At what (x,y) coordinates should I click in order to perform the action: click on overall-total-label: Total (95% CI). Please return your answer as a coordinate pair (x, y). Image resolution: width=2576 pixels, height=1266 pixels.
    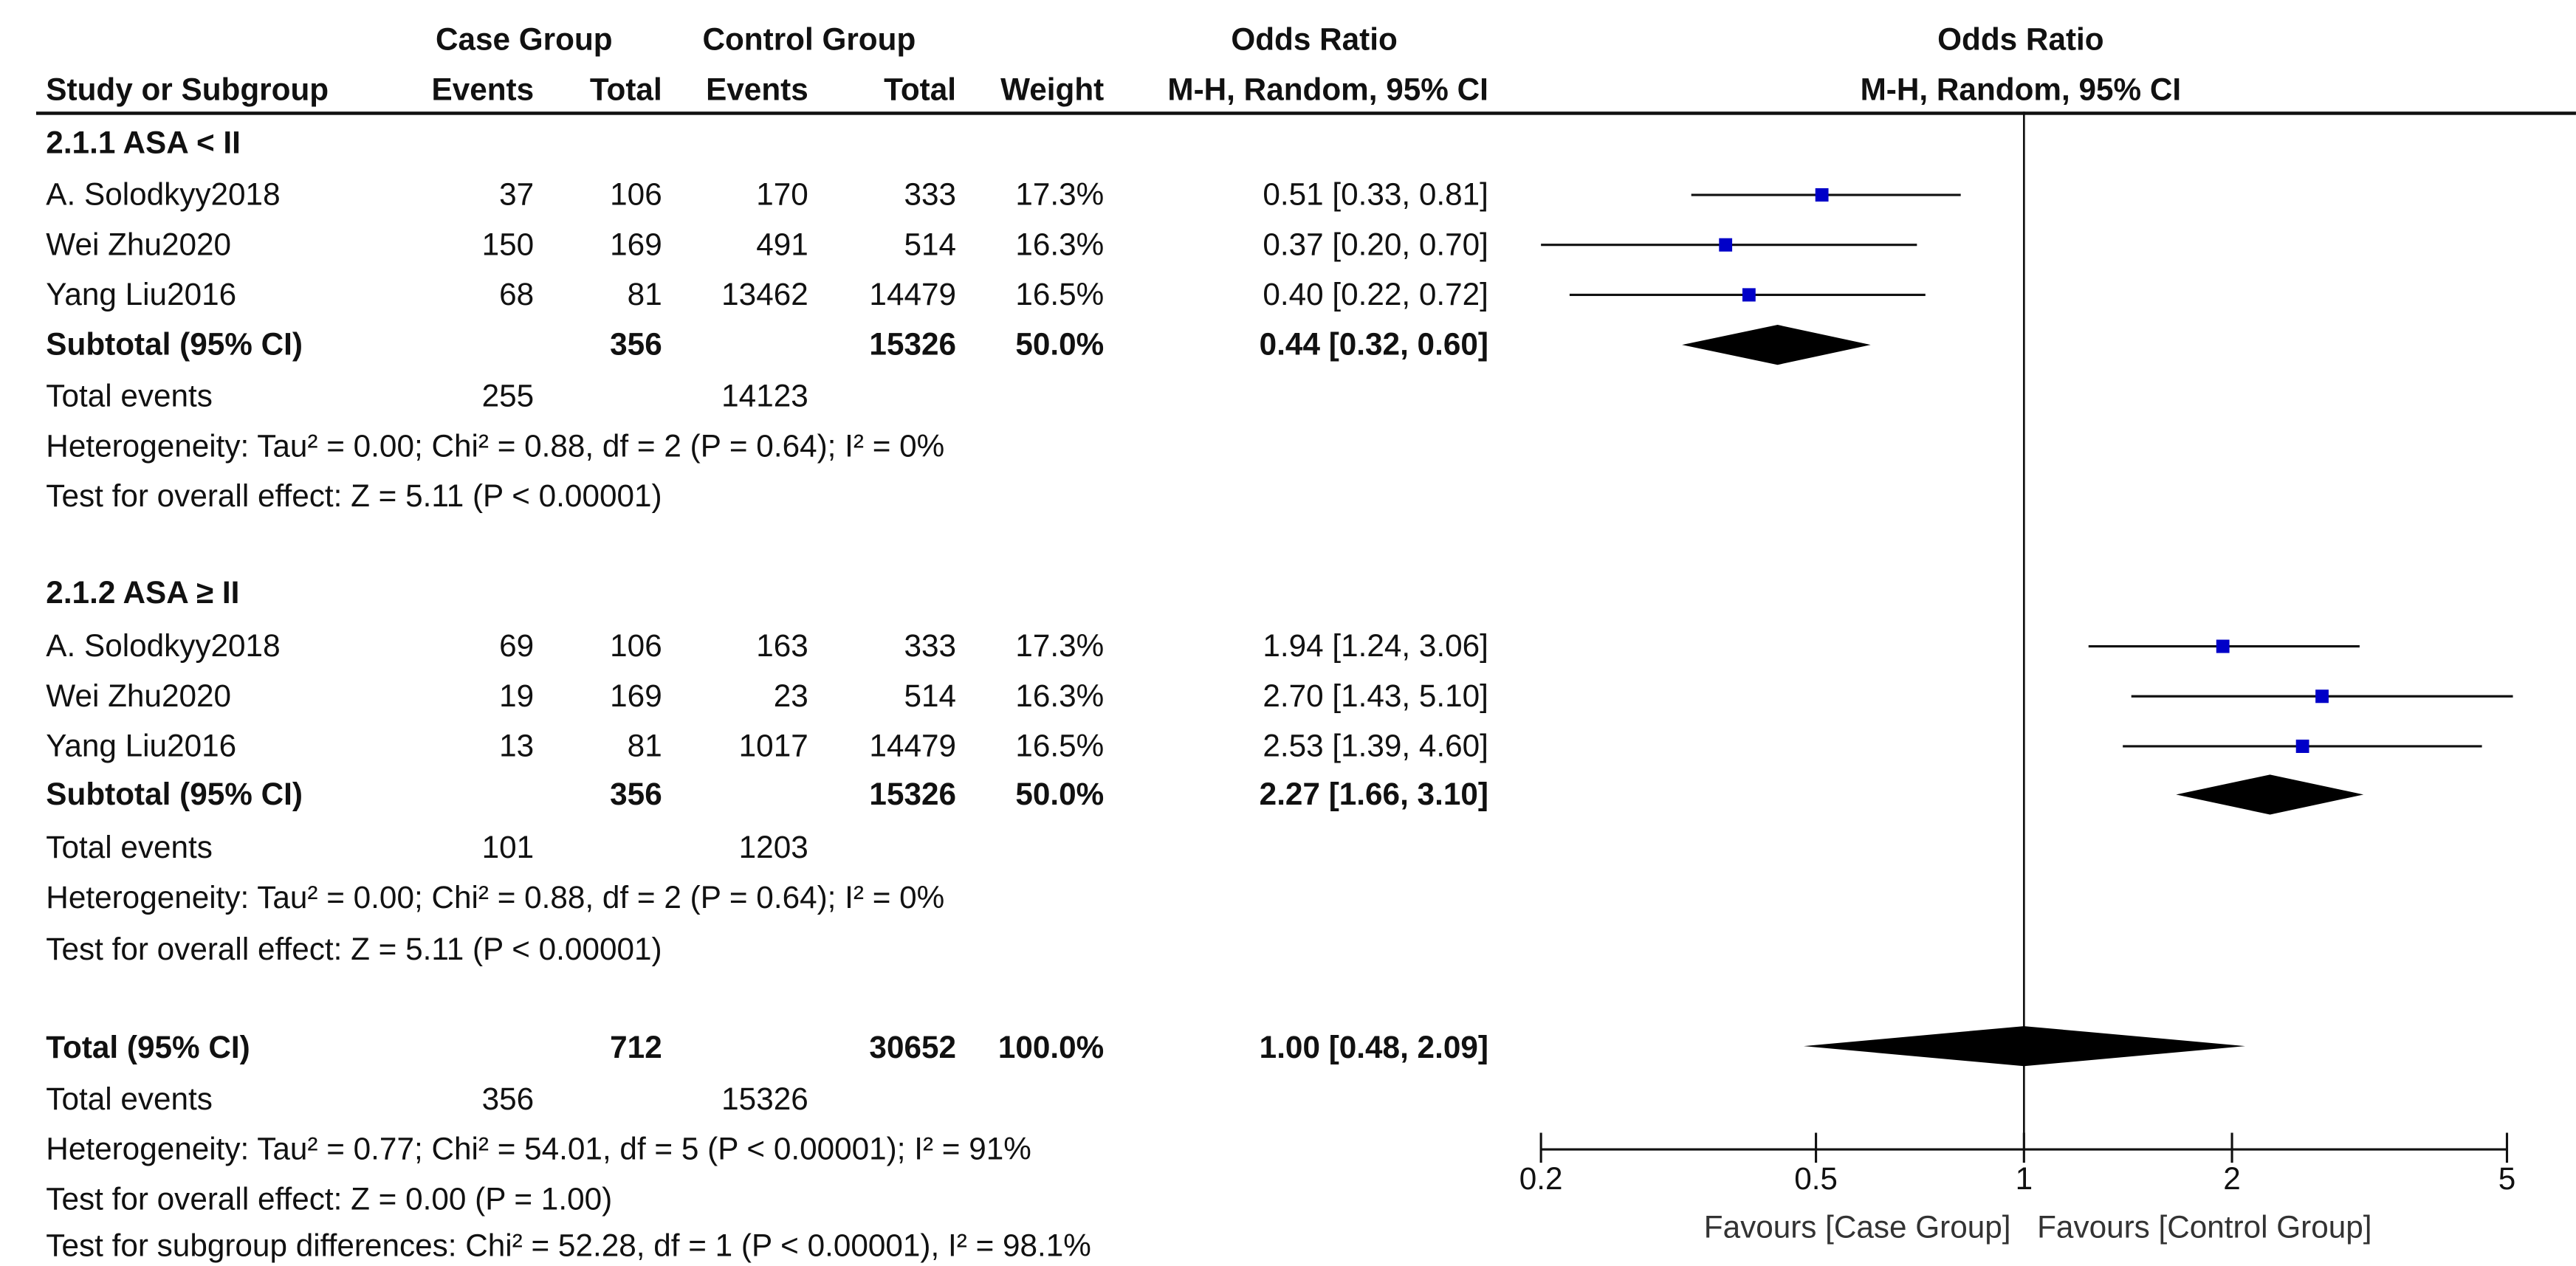
    Looking at the image, I should click on (148, 1049).